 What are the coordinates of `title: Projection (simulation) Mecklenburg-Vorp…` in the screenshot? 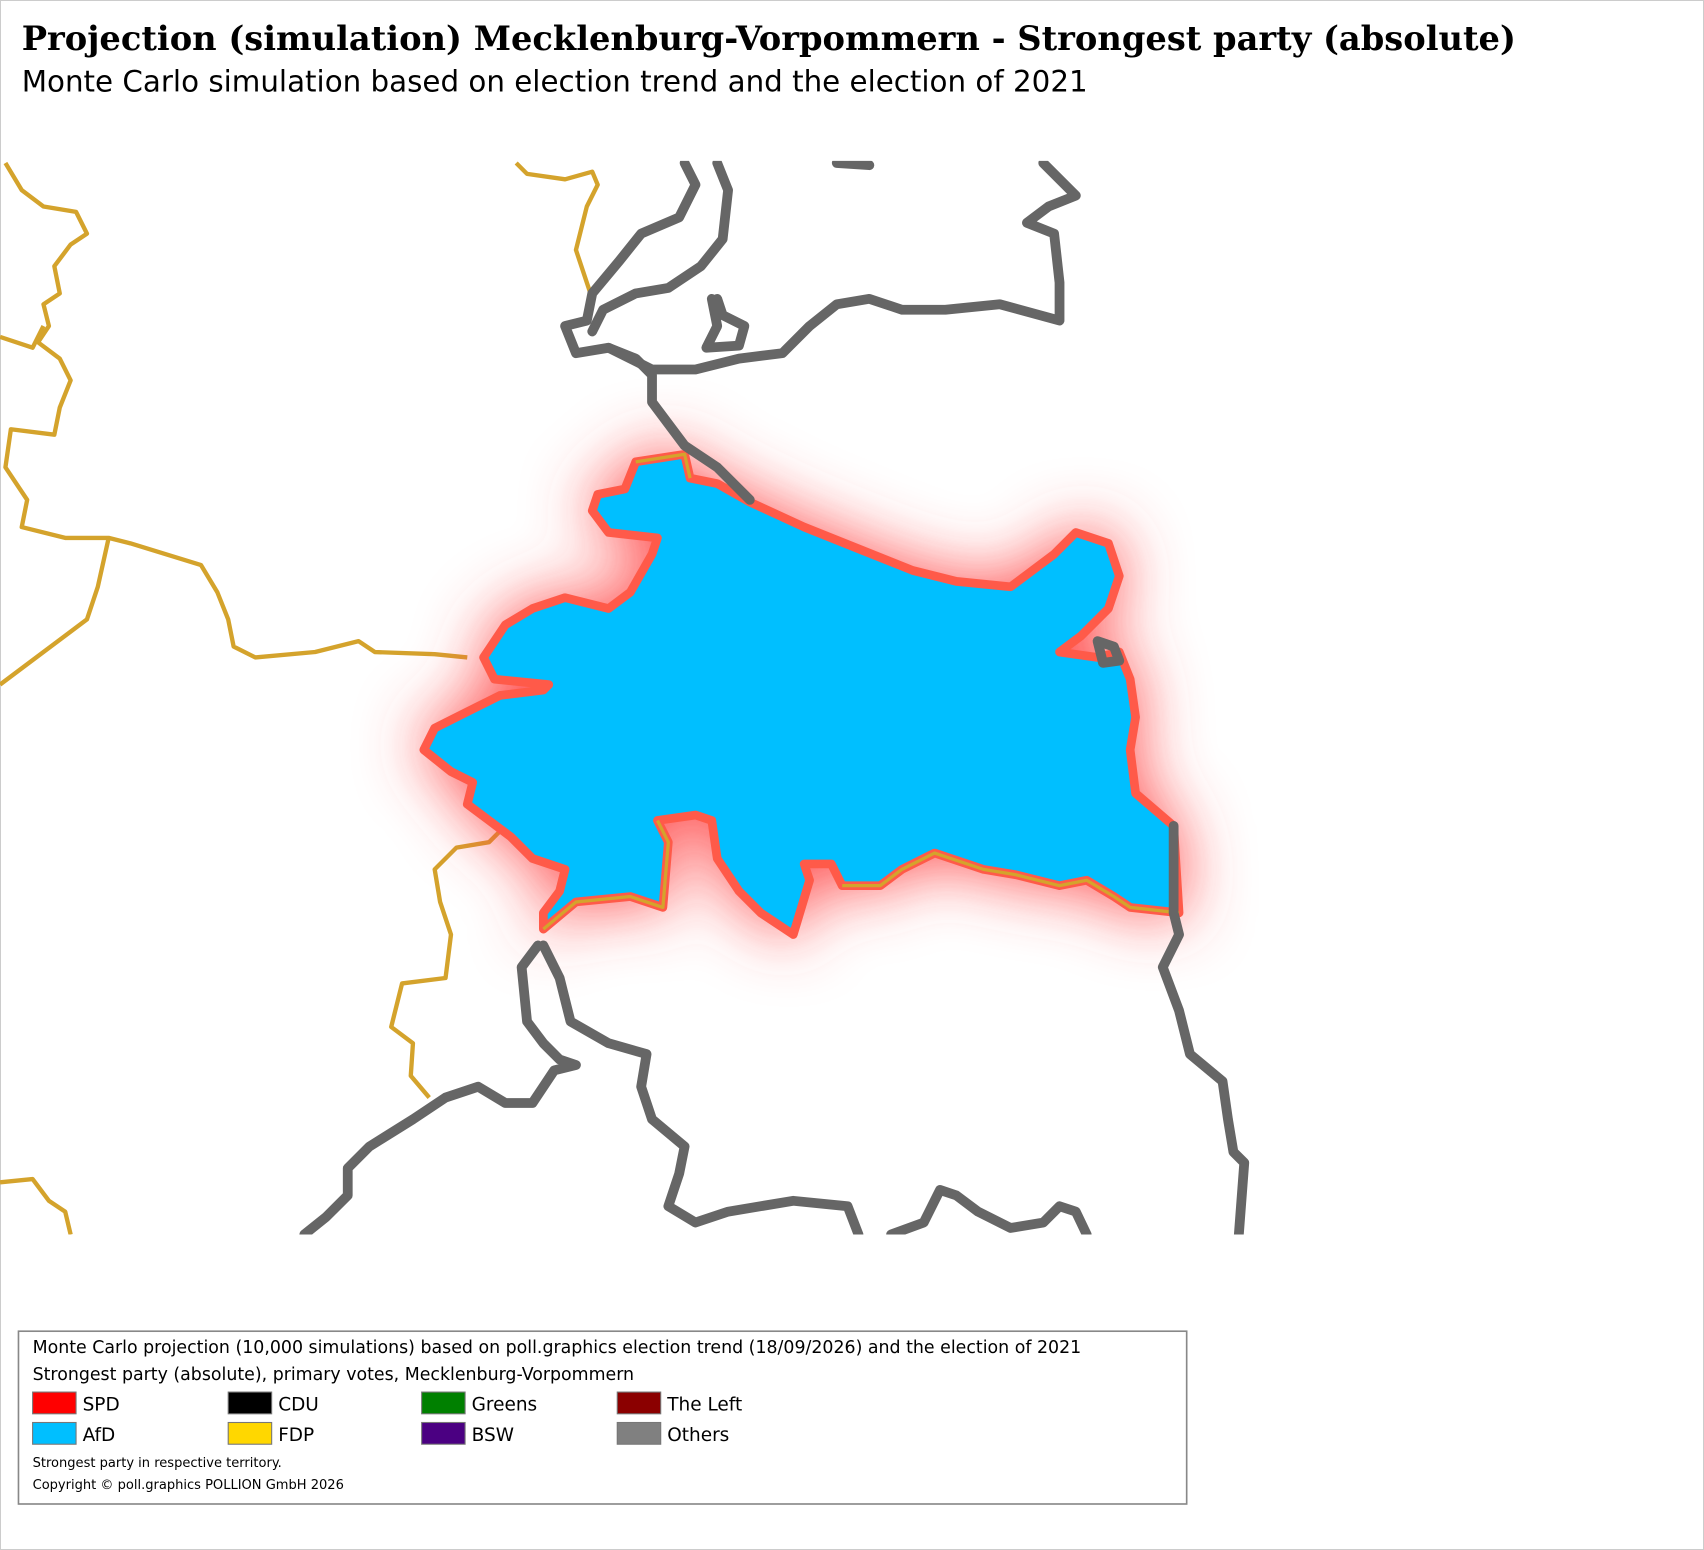 It's located at (769, 38).